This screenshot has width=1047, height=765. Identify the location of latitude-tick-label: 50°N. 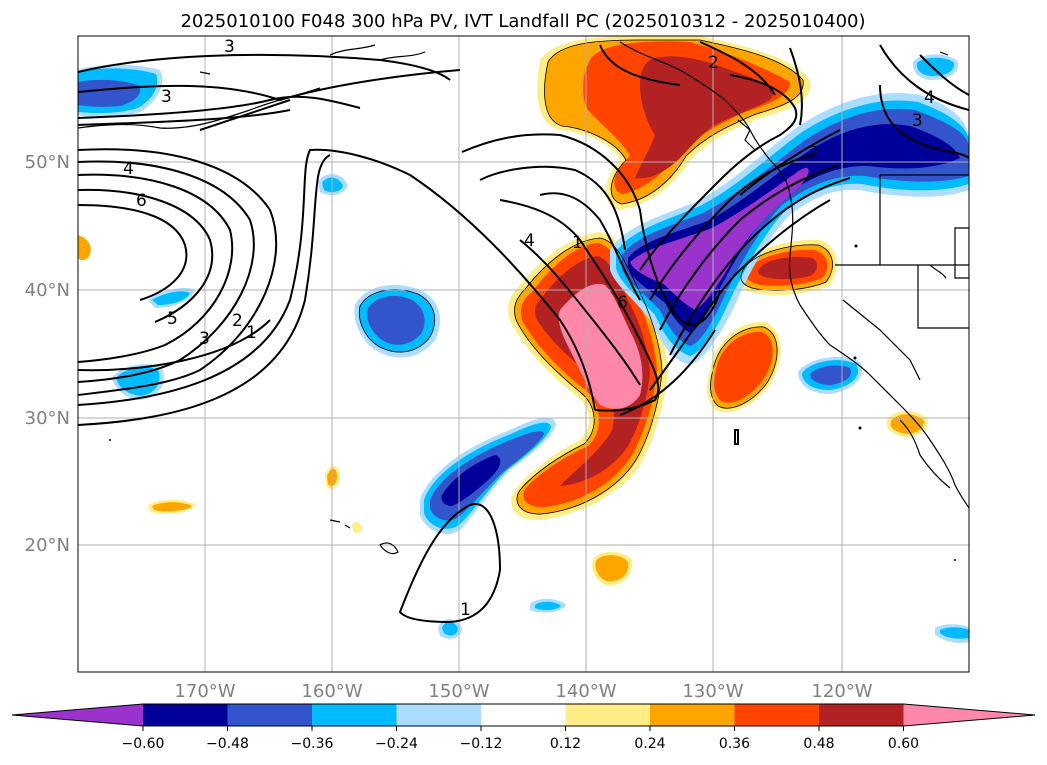
(47, 162).